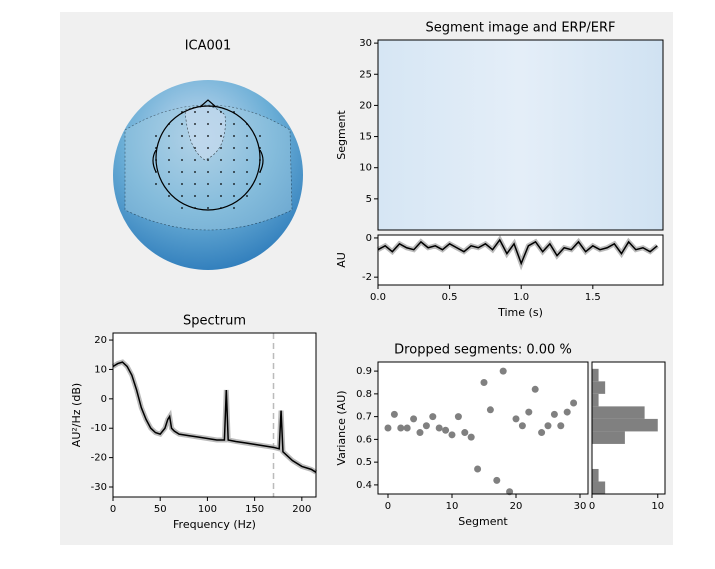 The width and height of the screenshot is (715, 569). Describe the element at coordinates (364, 394) in the screenshot. I see `y-tick-label: 0.8` at that location.